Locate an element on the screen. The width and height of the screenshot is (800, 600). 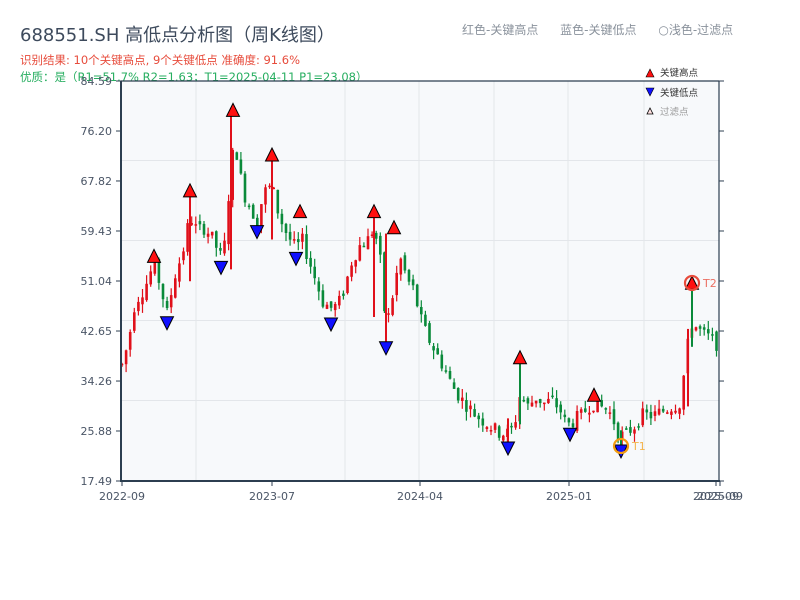
t1-ring is located at coordinates (621, 446).